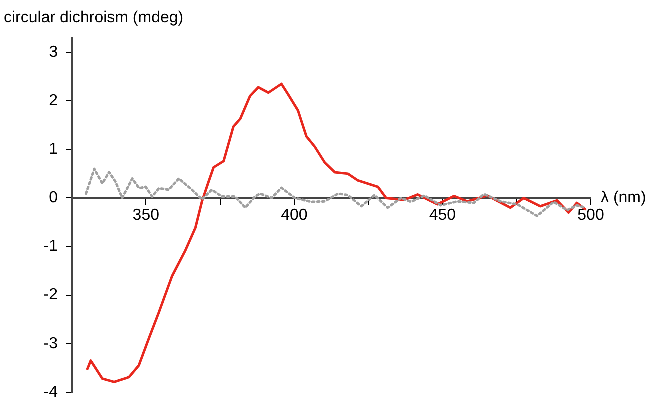 This screenshot has height=410, width=652. Describe the element at coordinates (146, 215) in the screenshot. I see `x-tick-label: 350` at that location.